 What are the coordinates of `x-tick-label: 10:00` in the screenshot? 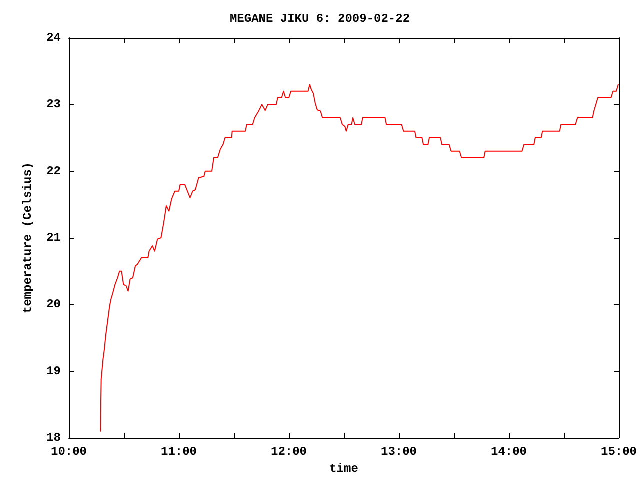 It's located at (69, 452).